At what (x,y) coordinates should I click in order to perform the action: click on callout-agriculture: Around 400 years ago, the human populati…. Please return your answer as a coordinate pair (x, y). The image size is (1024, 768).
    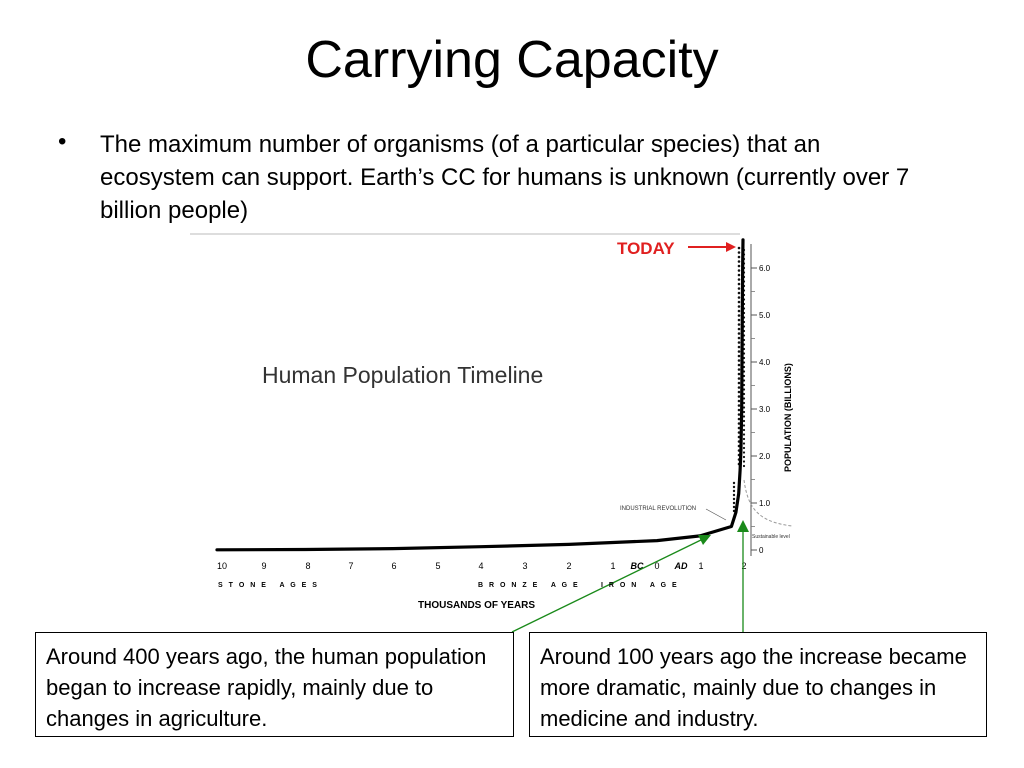
    Looking at the image, I should click on (274, 684).